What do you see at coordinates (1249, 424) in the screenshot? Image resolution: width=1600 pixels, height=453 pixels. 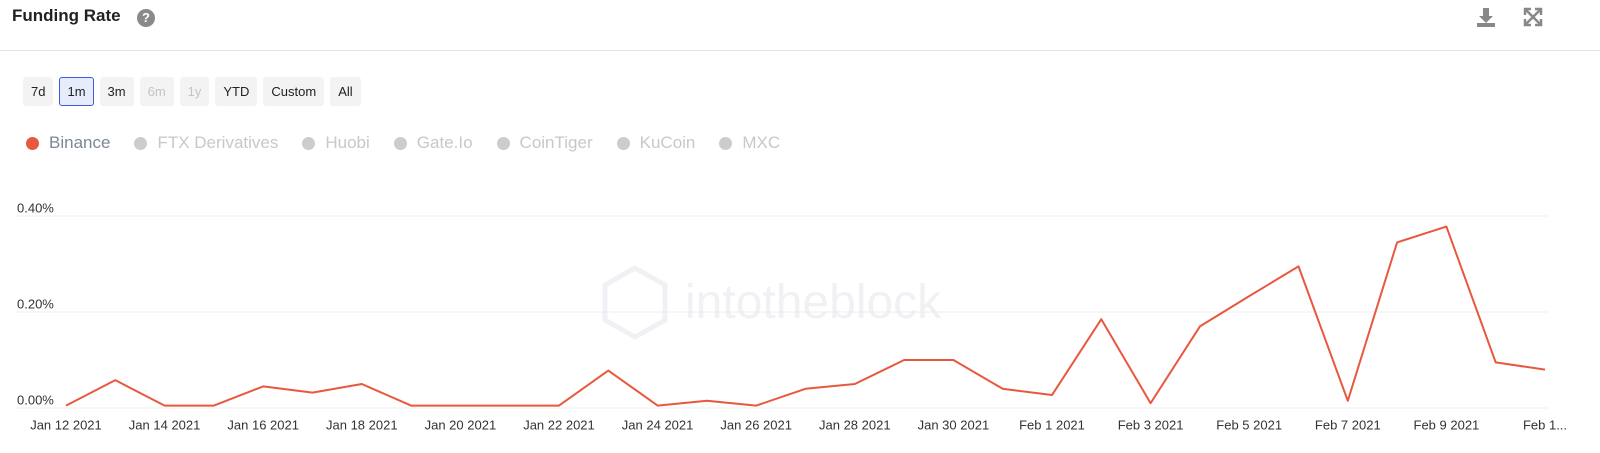 I see `x-tick-label: Feb 5 2021` at bounding box center [1249, 424].